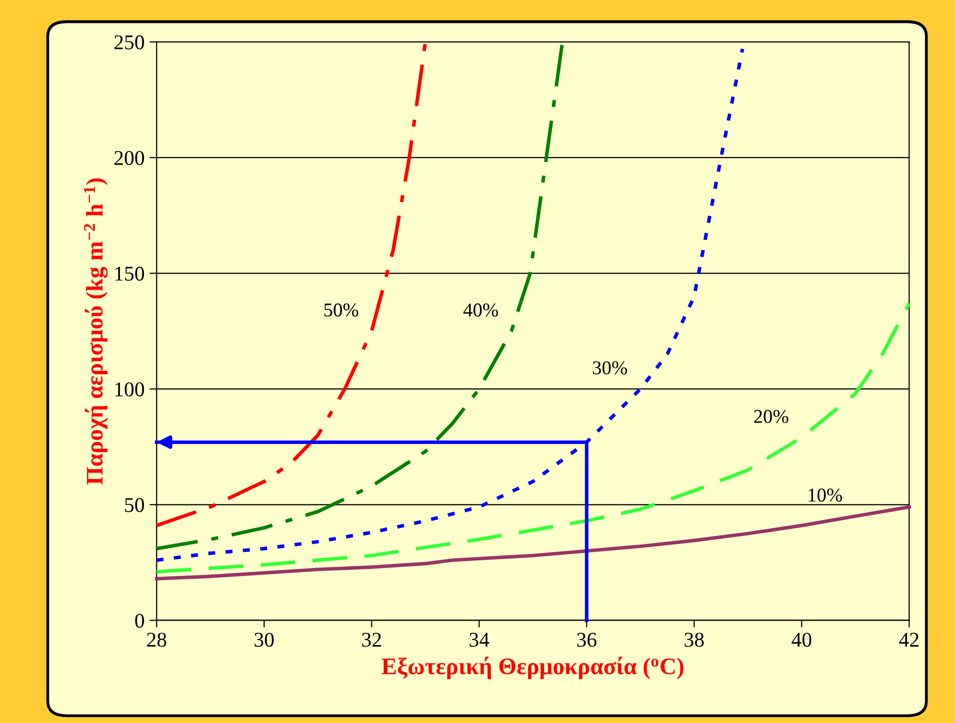 This screenshot has width=955, height=723. Describe the element at coordinates (694, 639) in the screenshot. I see `x-tick-label: 38` at that location.